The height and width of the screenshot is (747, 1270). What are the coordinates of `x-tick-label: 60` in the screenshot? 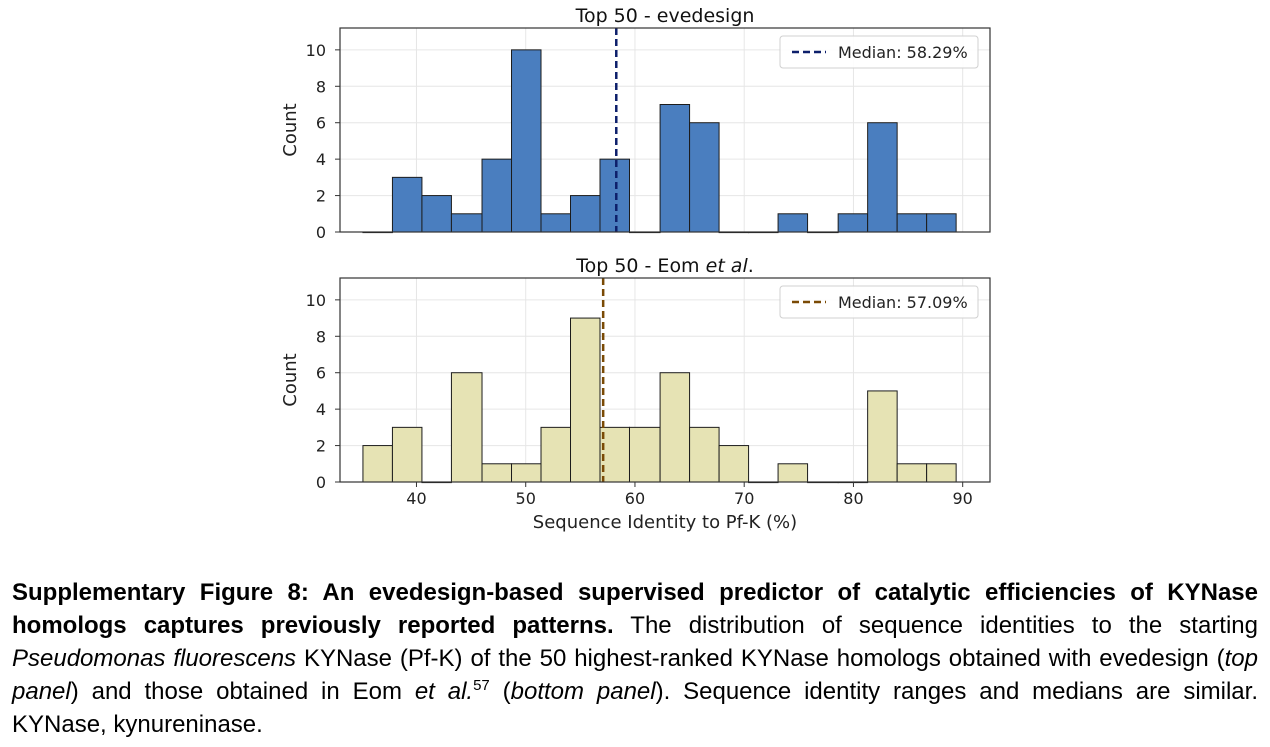 It's located at (635, 498).